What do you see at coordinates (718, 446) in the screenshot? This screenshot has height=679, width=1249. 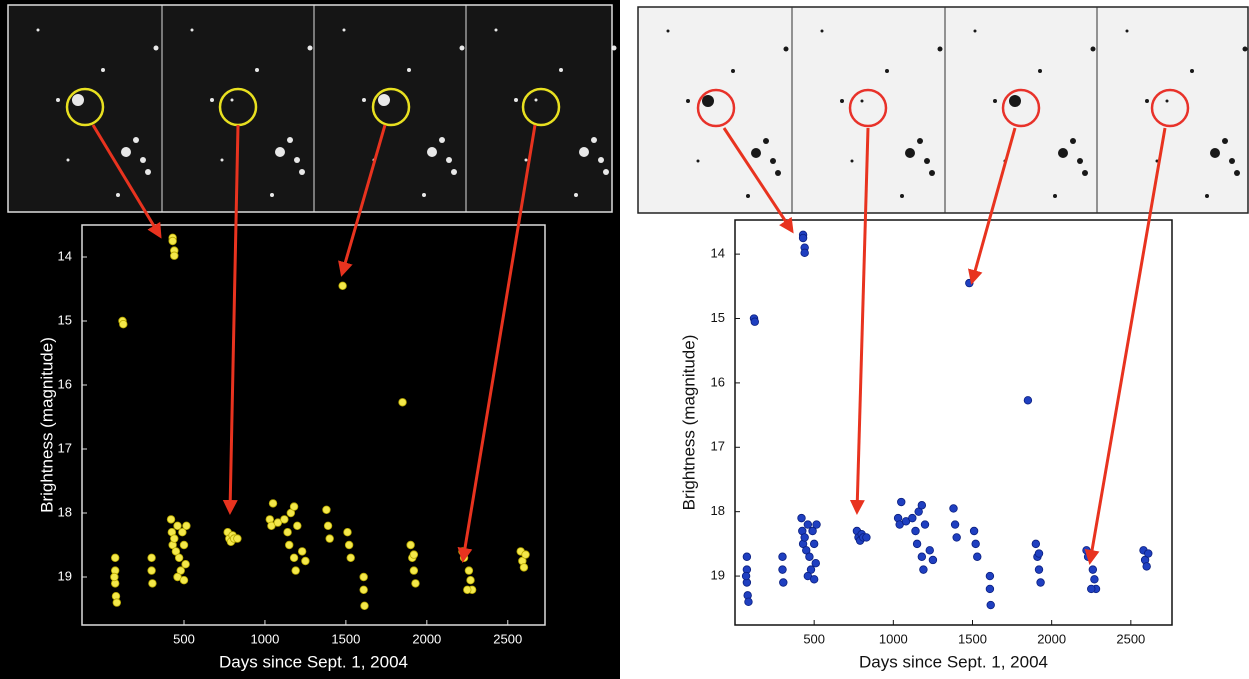 I see `y-tick-label: 17` at bounding box center [718, 446].